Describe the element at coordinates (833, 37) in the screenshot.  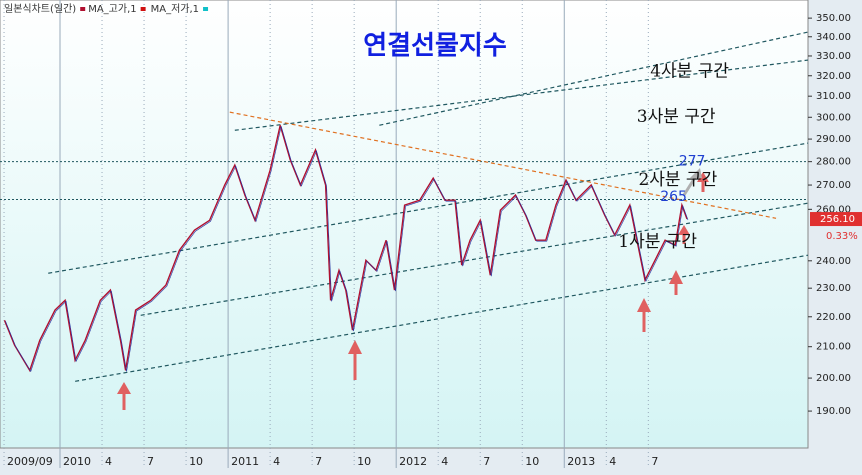
I see `y-tick-label: 340.00` at that location.